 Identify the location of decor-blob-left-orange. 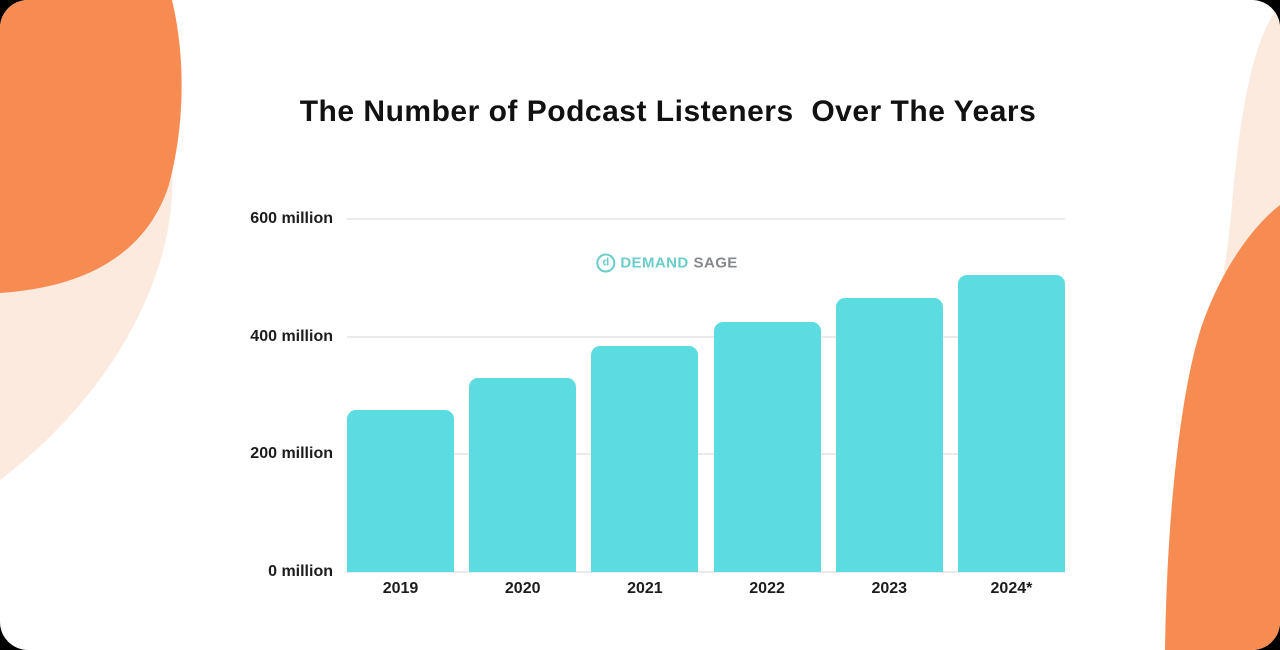
(91, 146).